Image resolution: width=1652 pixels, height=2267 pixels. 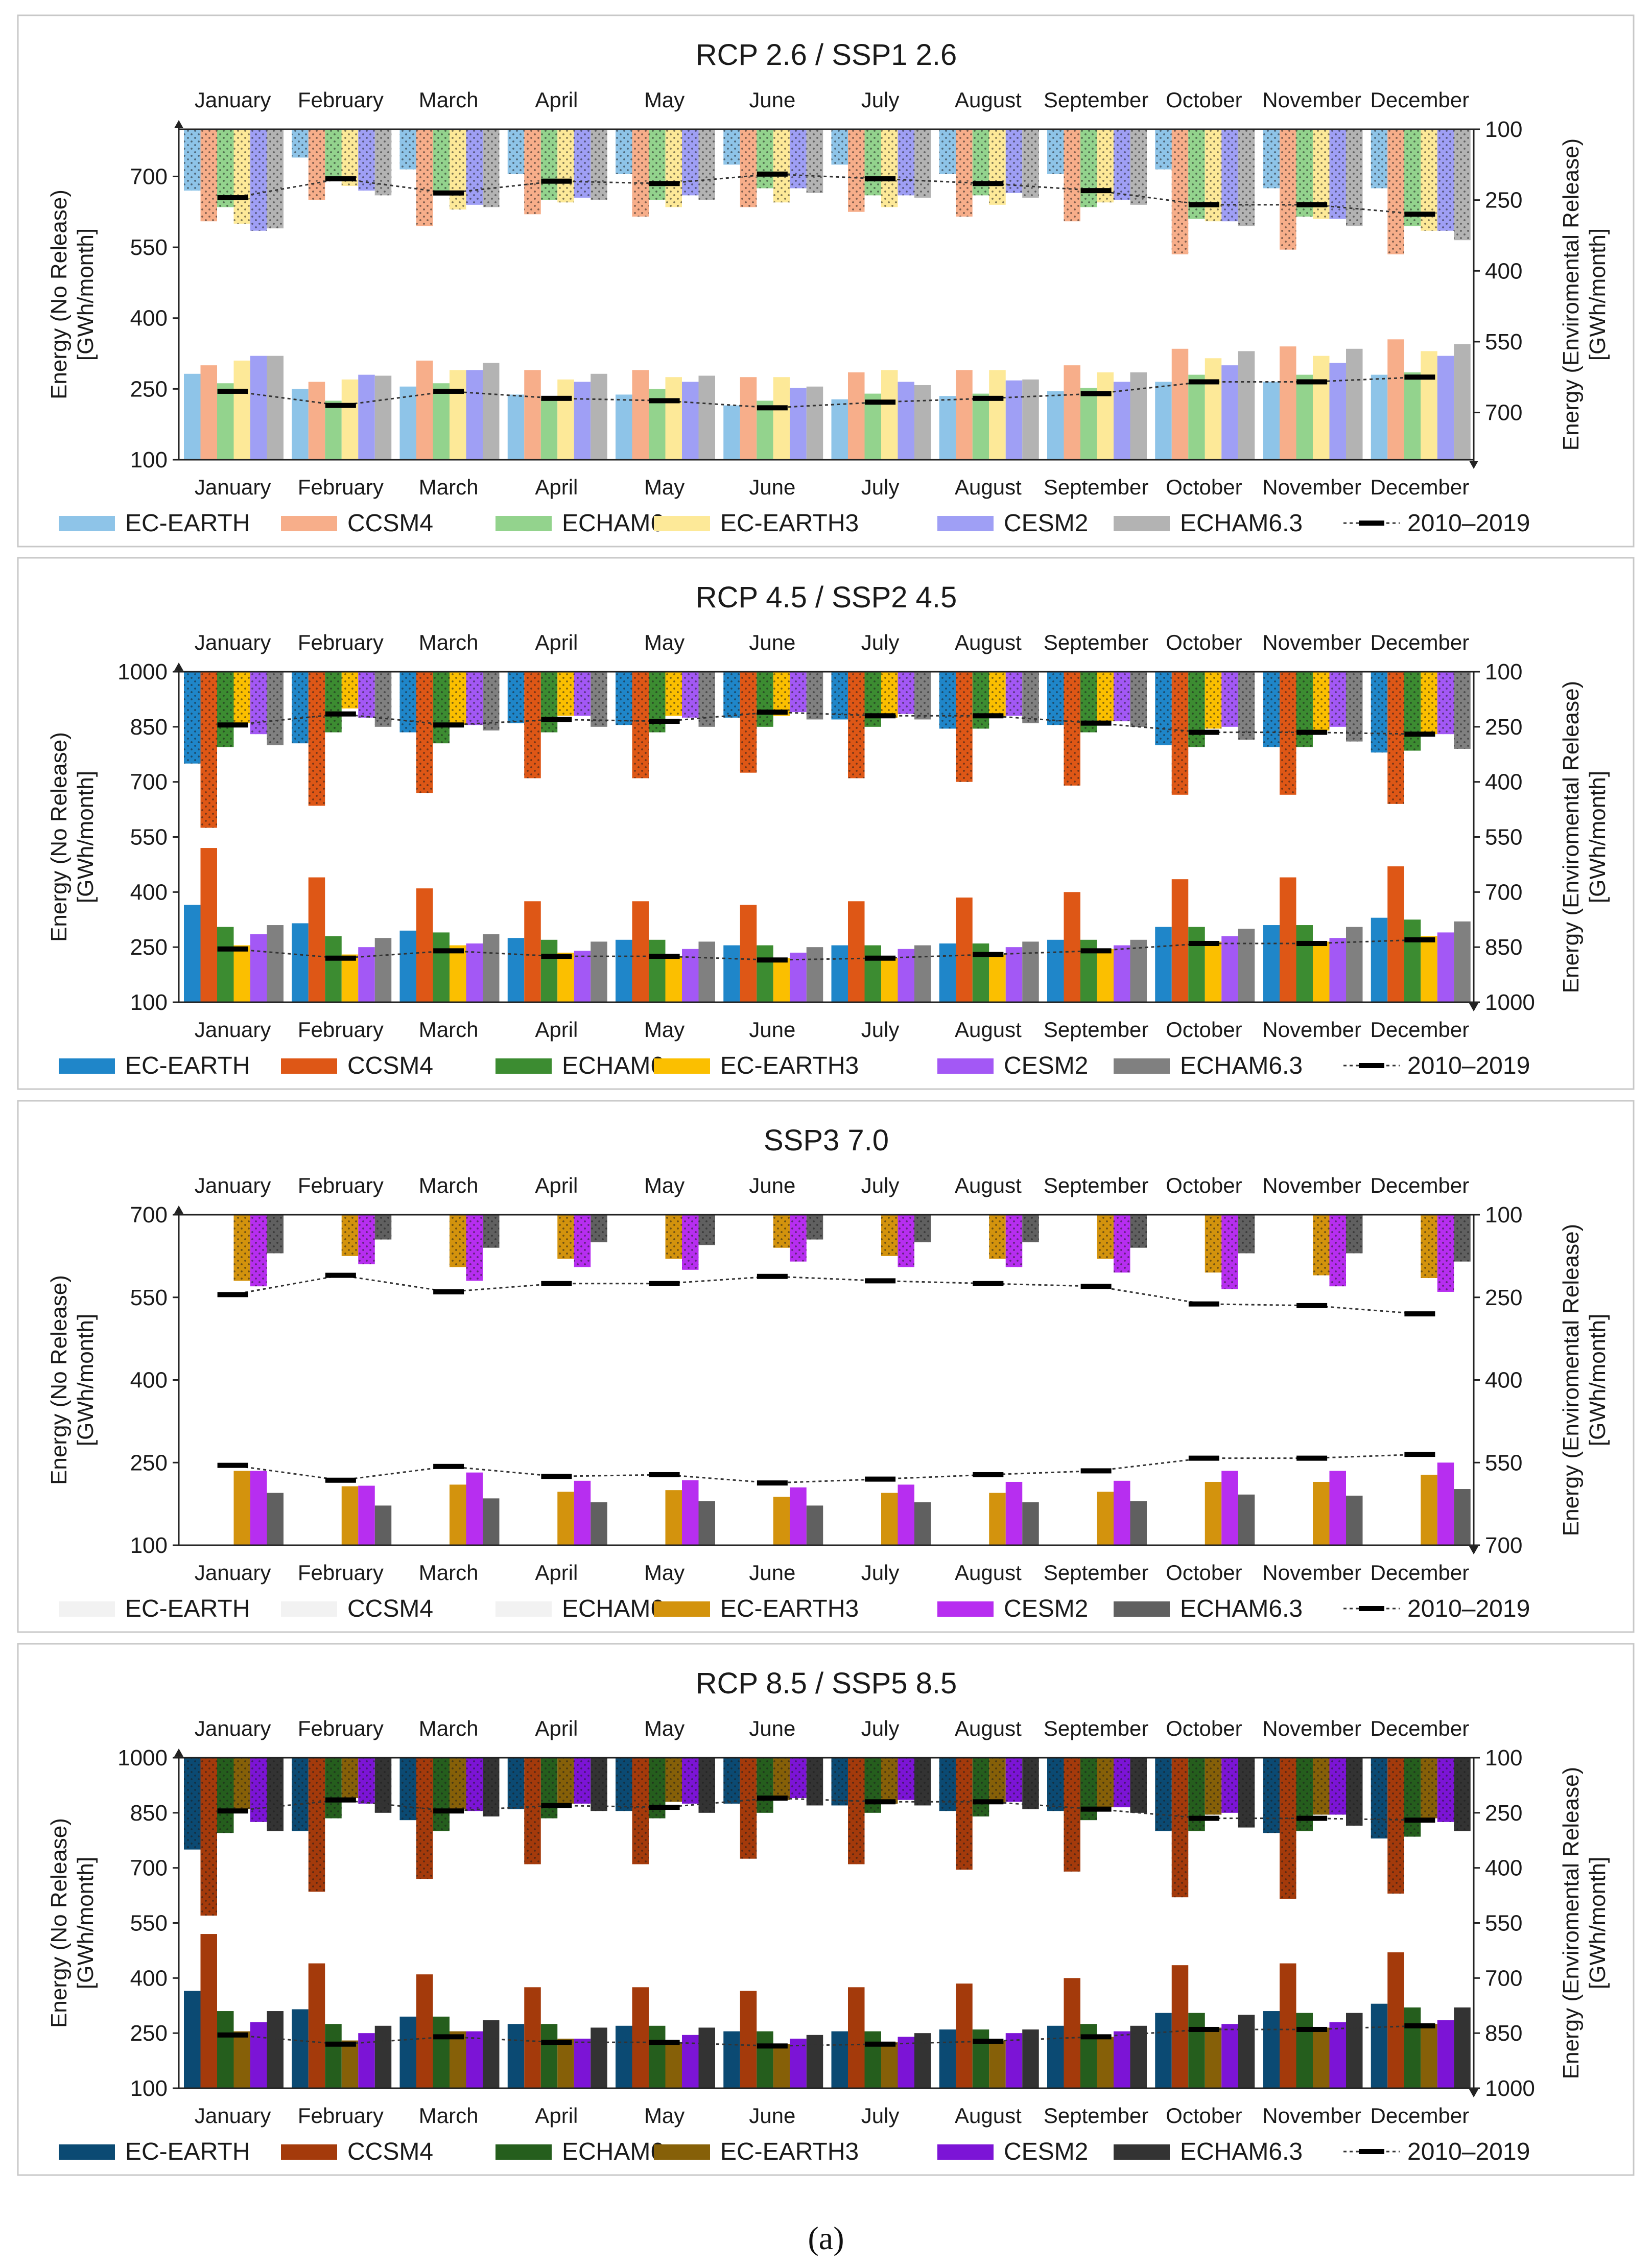 I want to click on right-tick-label: 100, so click(x=1503, y=671).